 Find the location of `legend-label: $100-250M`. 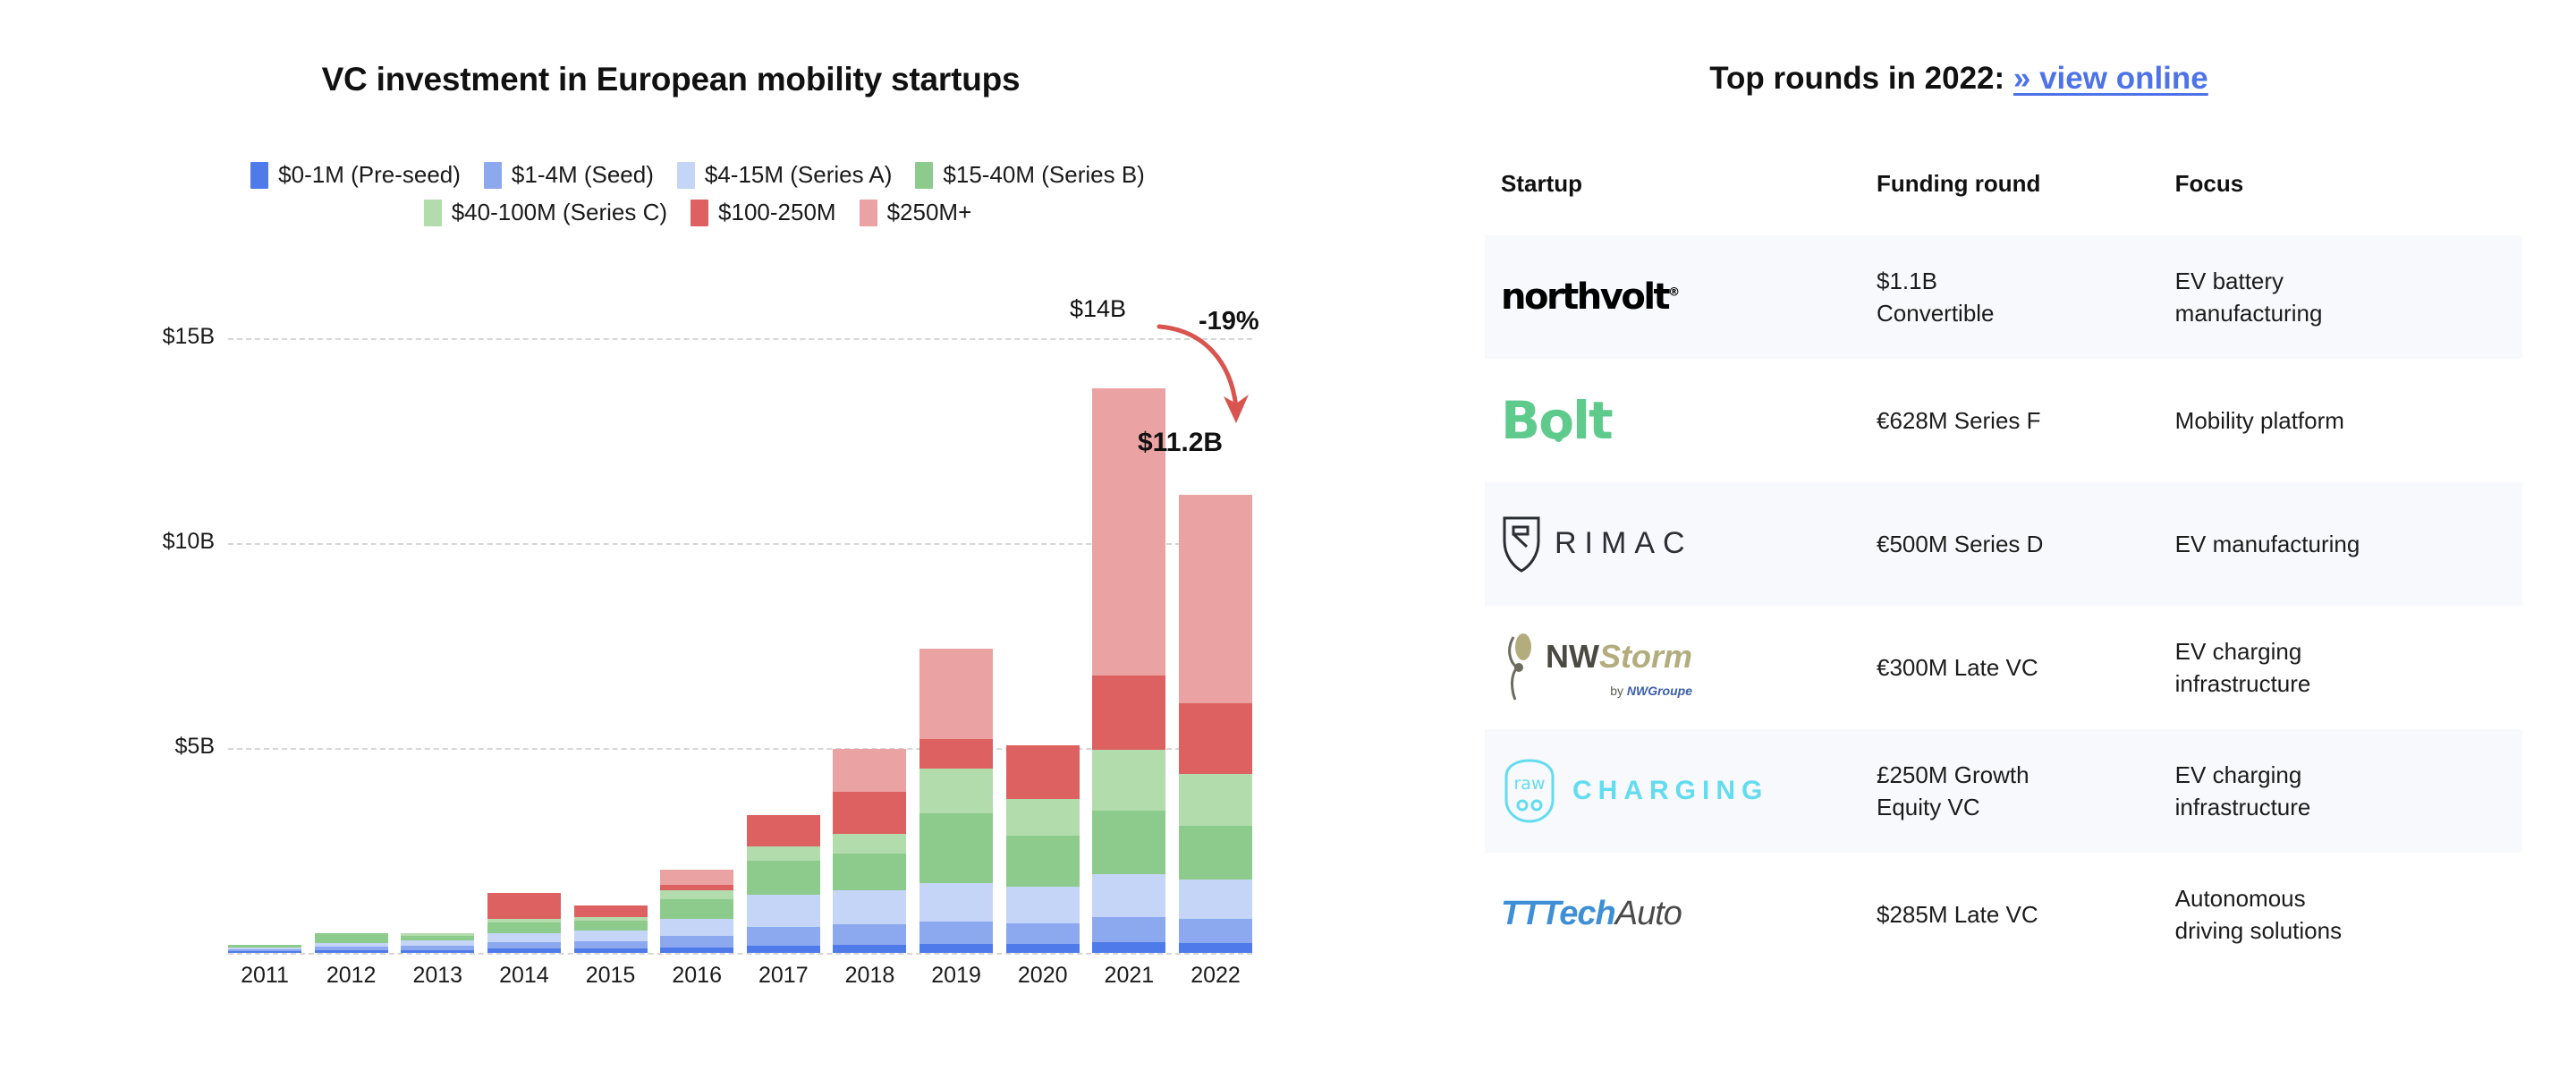

legend-label: $100-250M is located at coordinates (777, 212).